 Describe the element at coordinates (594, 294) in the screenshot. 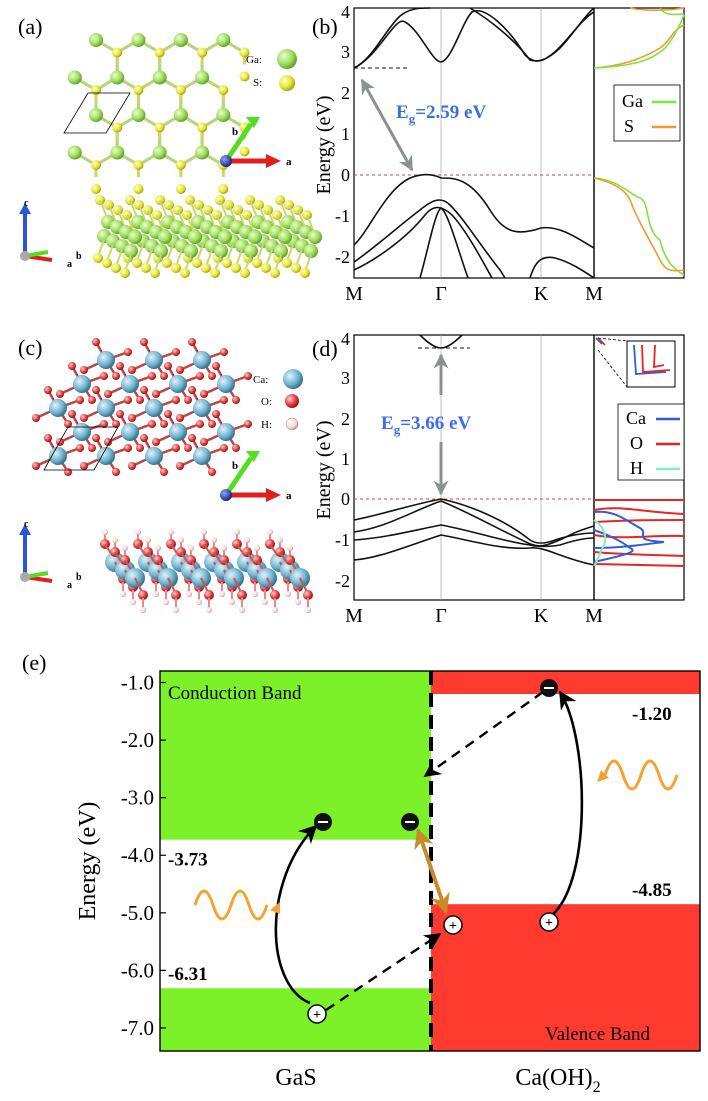

I see `b-kpoint-m2: M` at that location.